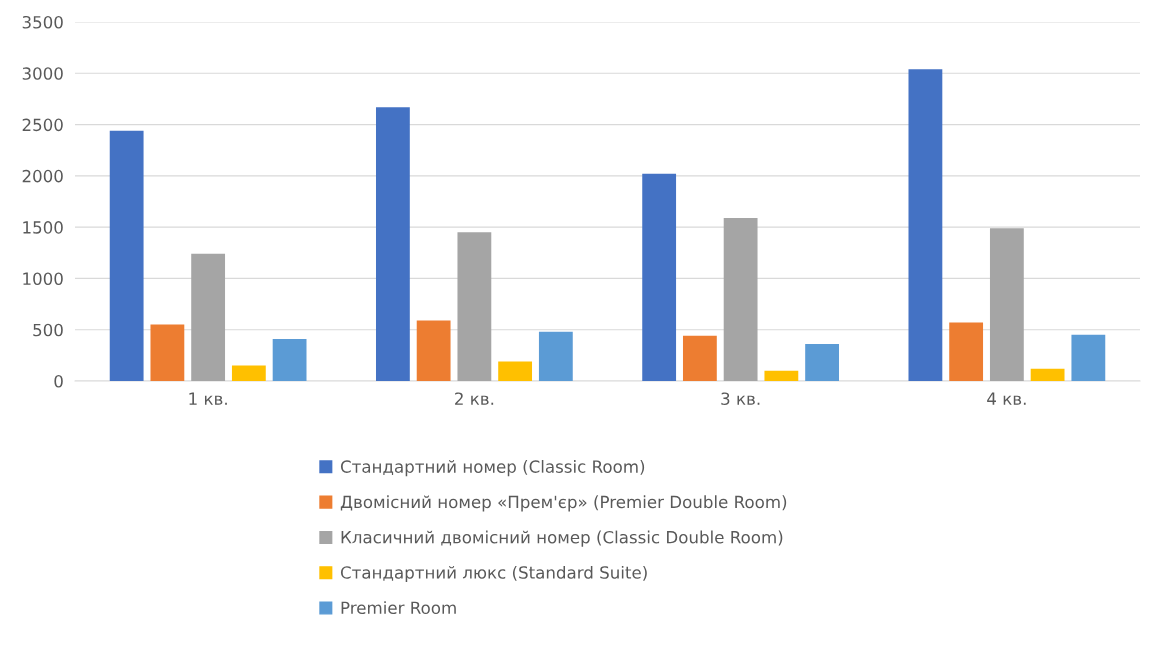 The image size is (1151, 655). Describe the element at coordinates (48, 330) in the screenshot. I see `y-tick-label: 500` at that location.